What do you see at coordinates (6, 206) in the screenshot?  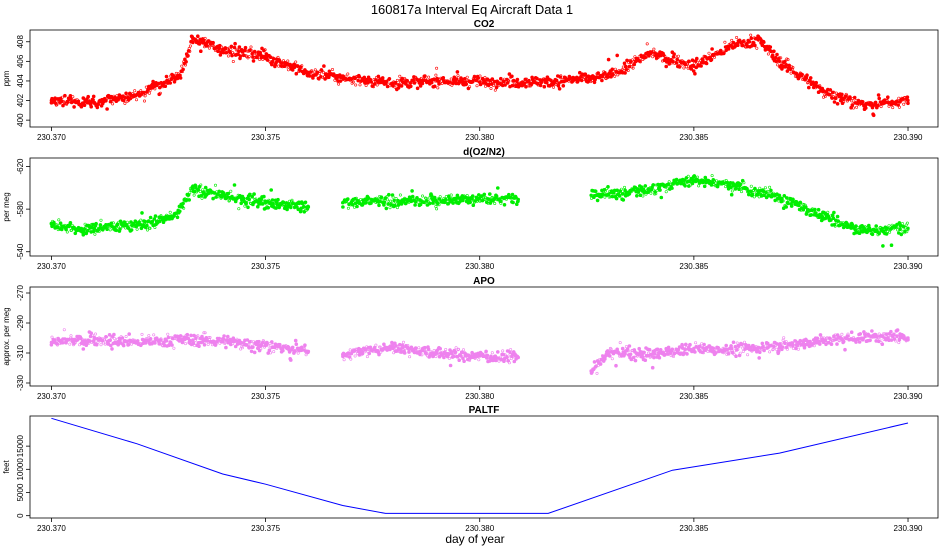 I see `y-axis-label: per meg` at bounding box center [6, 206].